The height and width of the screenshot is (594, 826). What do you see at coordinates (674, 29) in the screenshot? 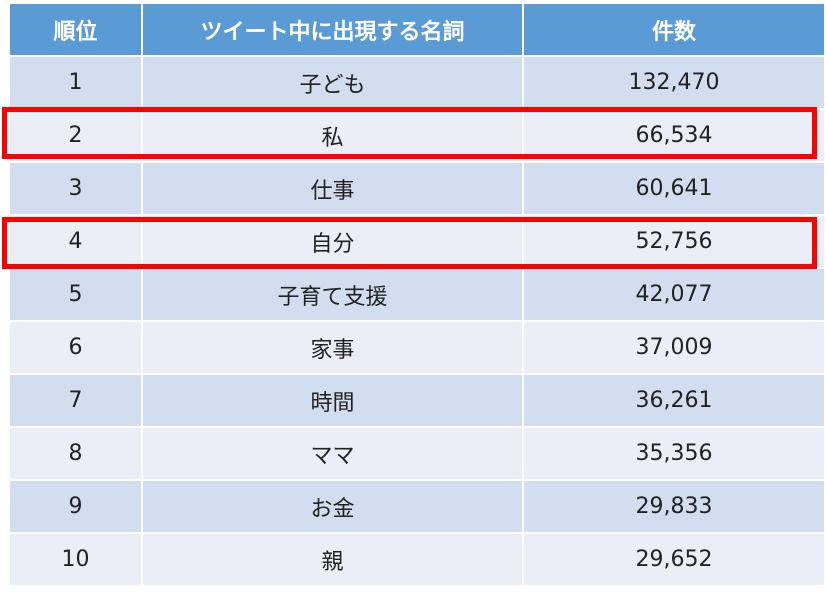
I see `header-count: 件数` at bounding box center [674, 29].